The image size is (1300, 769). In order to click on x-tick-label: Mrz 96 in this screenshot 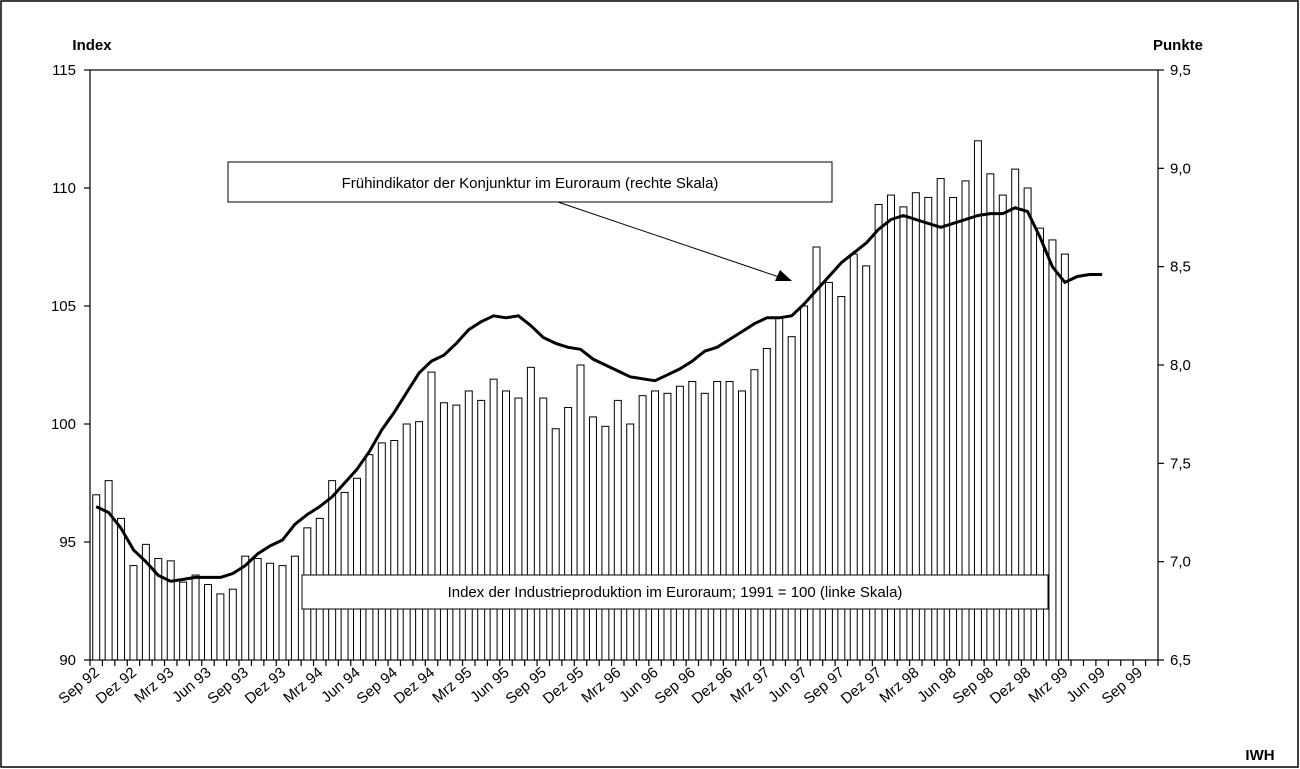, I will do `click(601, 685)`.